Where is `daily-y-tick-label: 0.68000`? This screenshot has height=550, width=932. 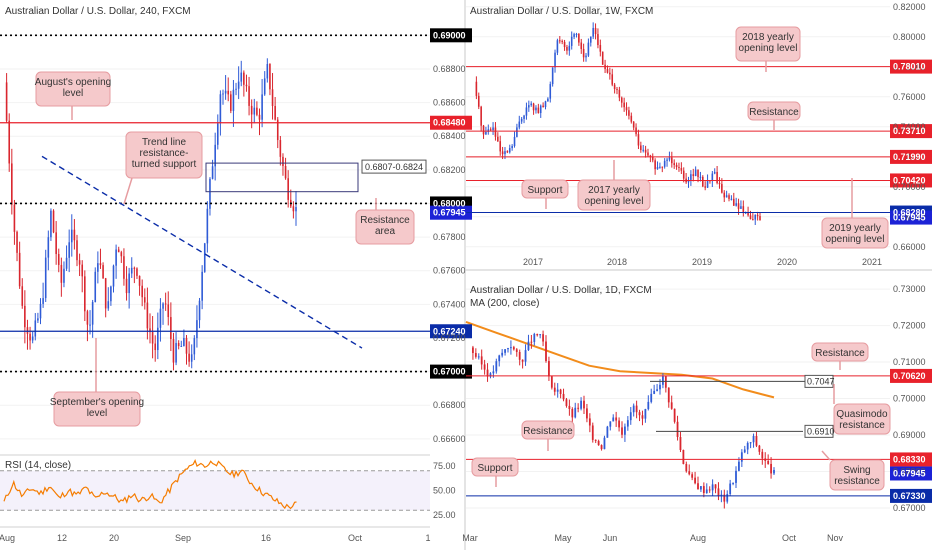 daily-y-tick-label: 0.68000 is located at coordinates (909, 471).